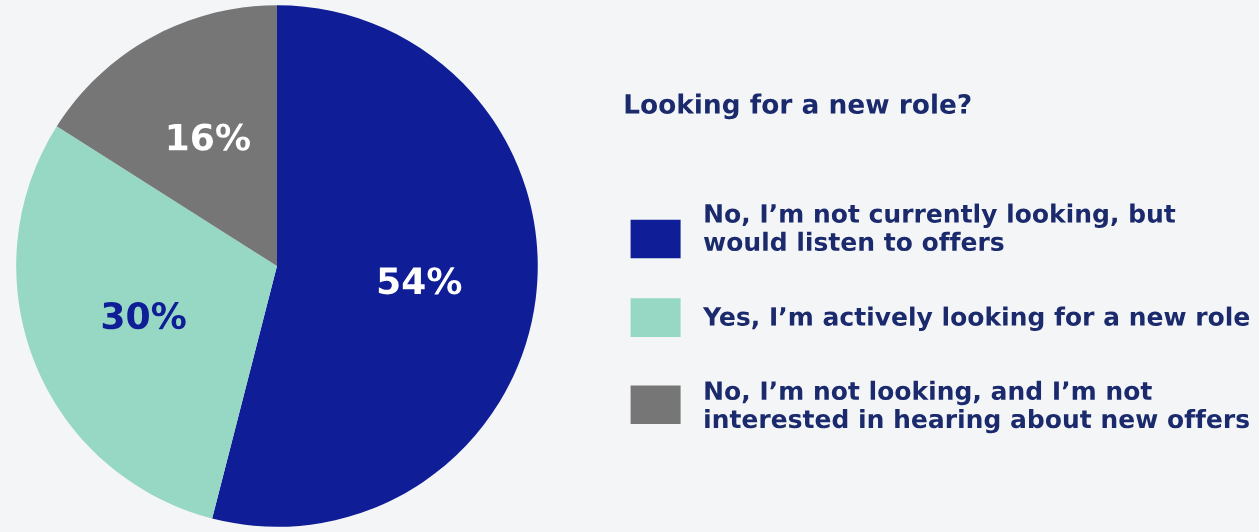 The width and height of the screenshot is (1259, 532). Describe the element at coordinates (420, 281) in the screenshot. I see `data-label: 54%` at that location.